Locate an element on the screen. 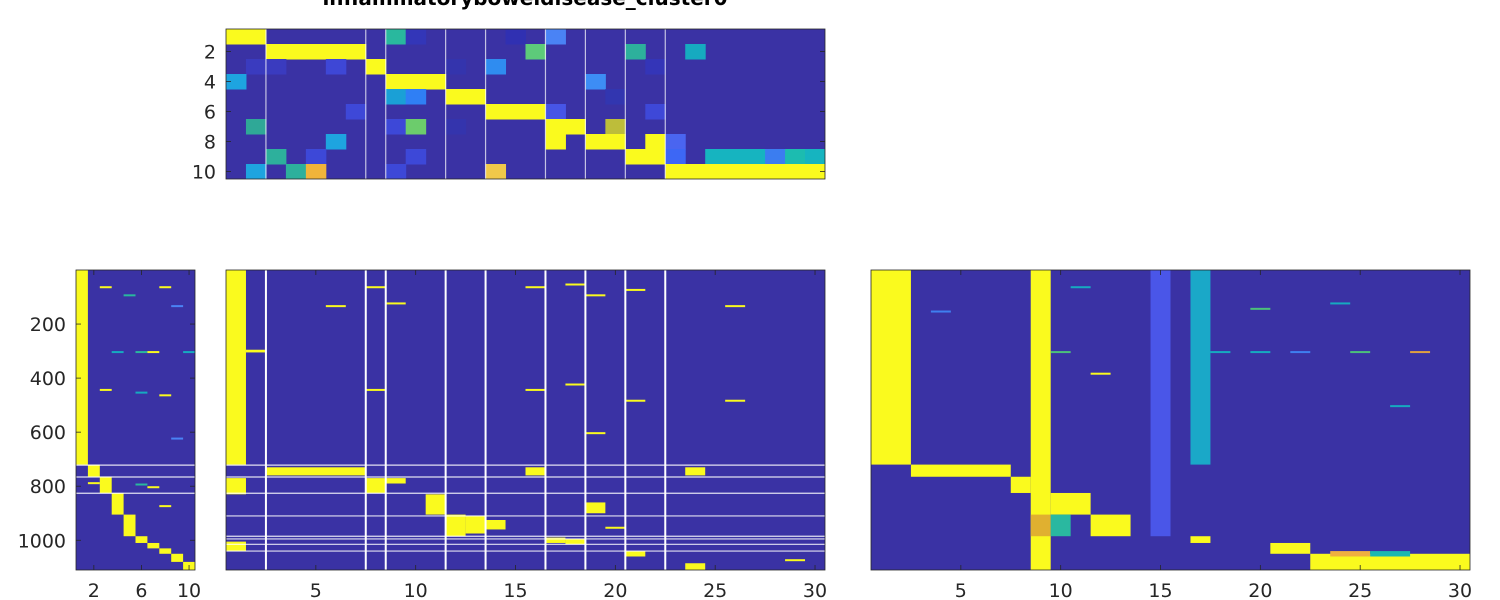 The image size is (1500, 600). heatmap-left: 2 6 10 200 400 600 800 1000 is located at coordinates (109, 434).